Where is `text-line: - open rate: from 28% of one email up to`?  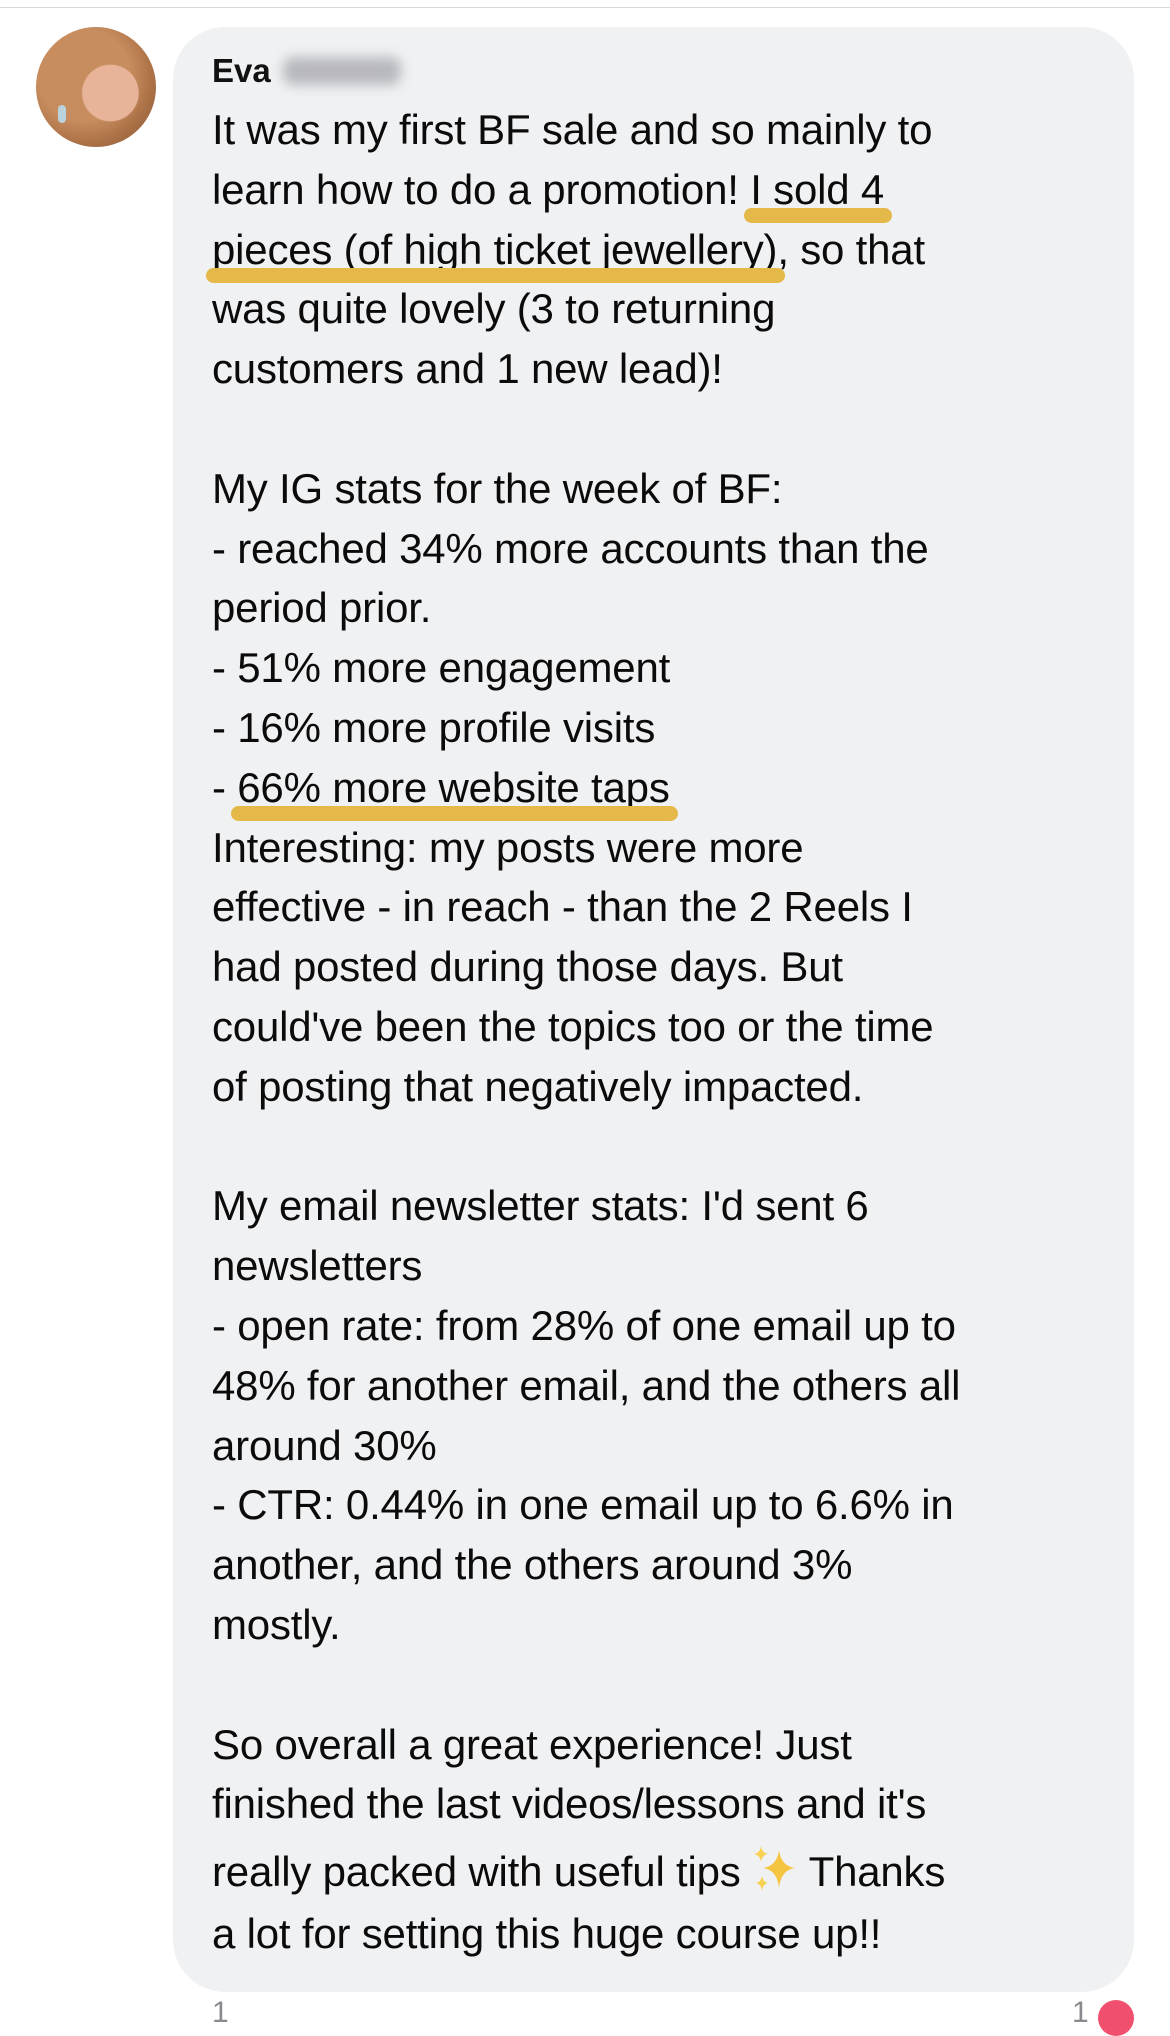 text-line: - open rate: from 28% of one email up to is located at coordinates (672, 1326).